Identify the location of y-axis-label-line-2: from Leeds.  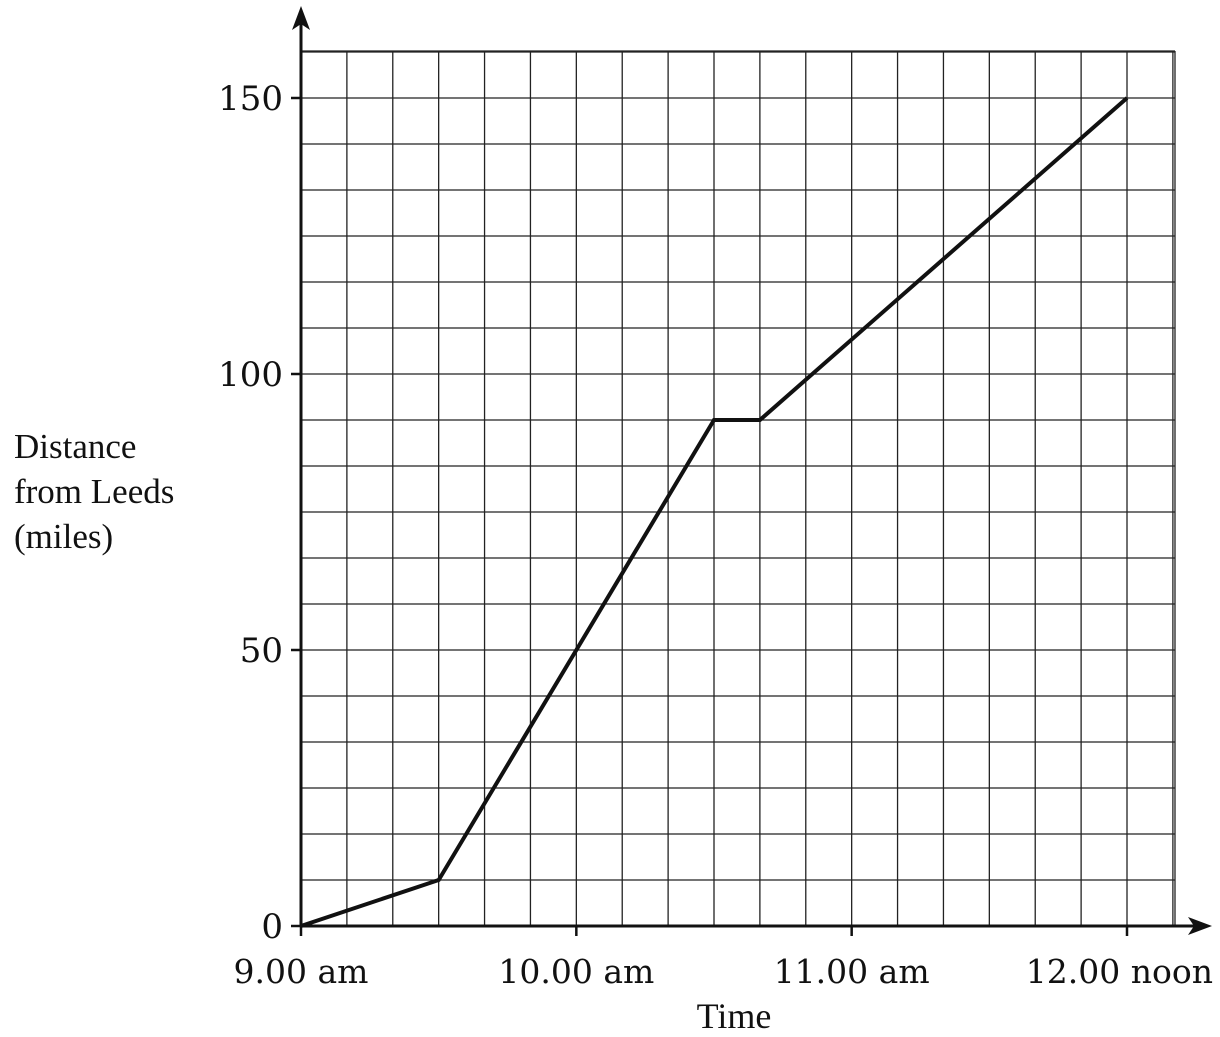
(94, 491).